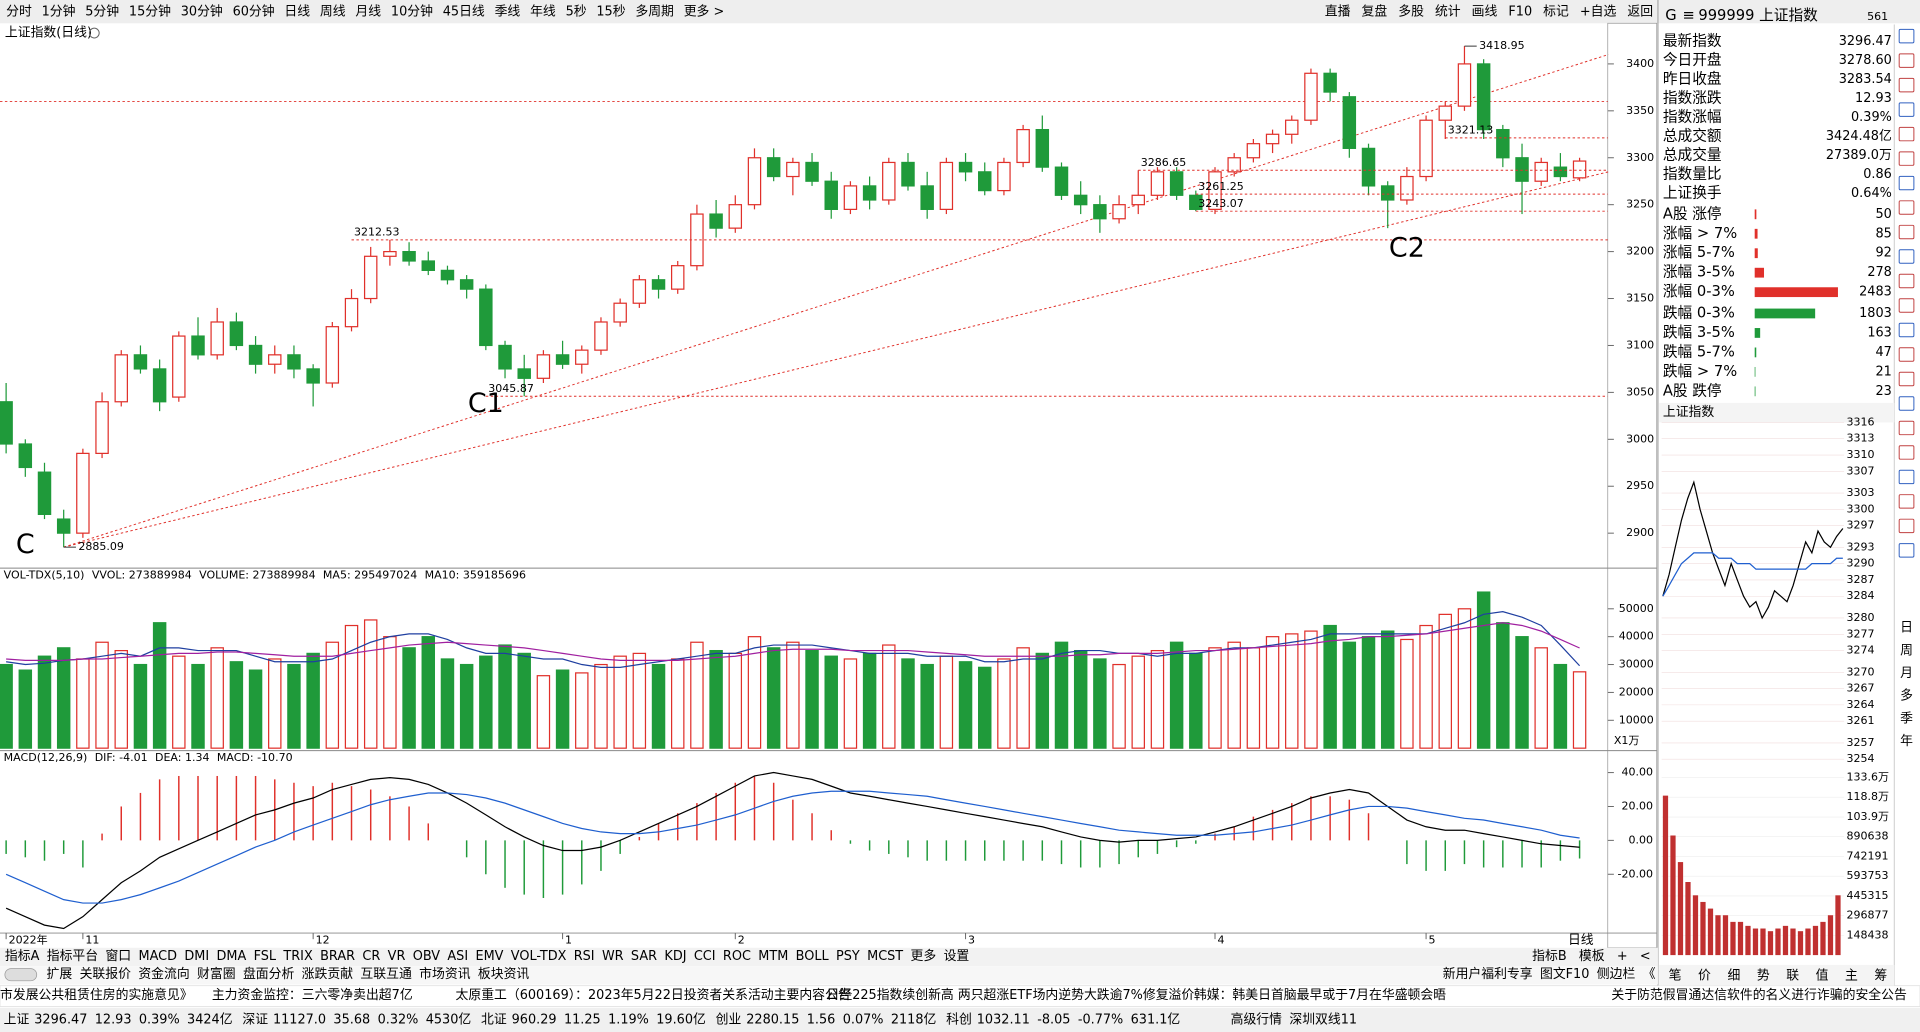  Describe the element at coordinates (269, 974) in the screenshot. I see `info-tab: 盘面分析` at that location.